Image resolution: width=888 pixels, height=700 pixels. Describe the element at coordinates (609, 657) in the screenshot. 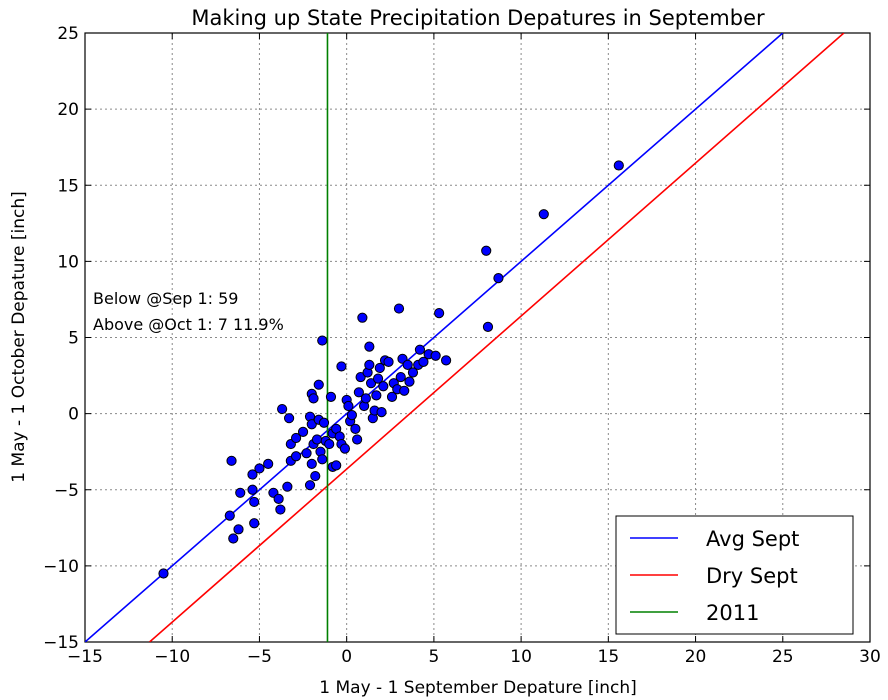

I see `x-tick-label: 15` at that location.